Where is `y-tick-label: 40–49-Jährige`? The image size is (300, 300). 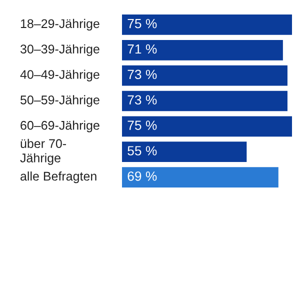
y-tick-label: 40–49-Jährige is located at coordinates (60, 76).